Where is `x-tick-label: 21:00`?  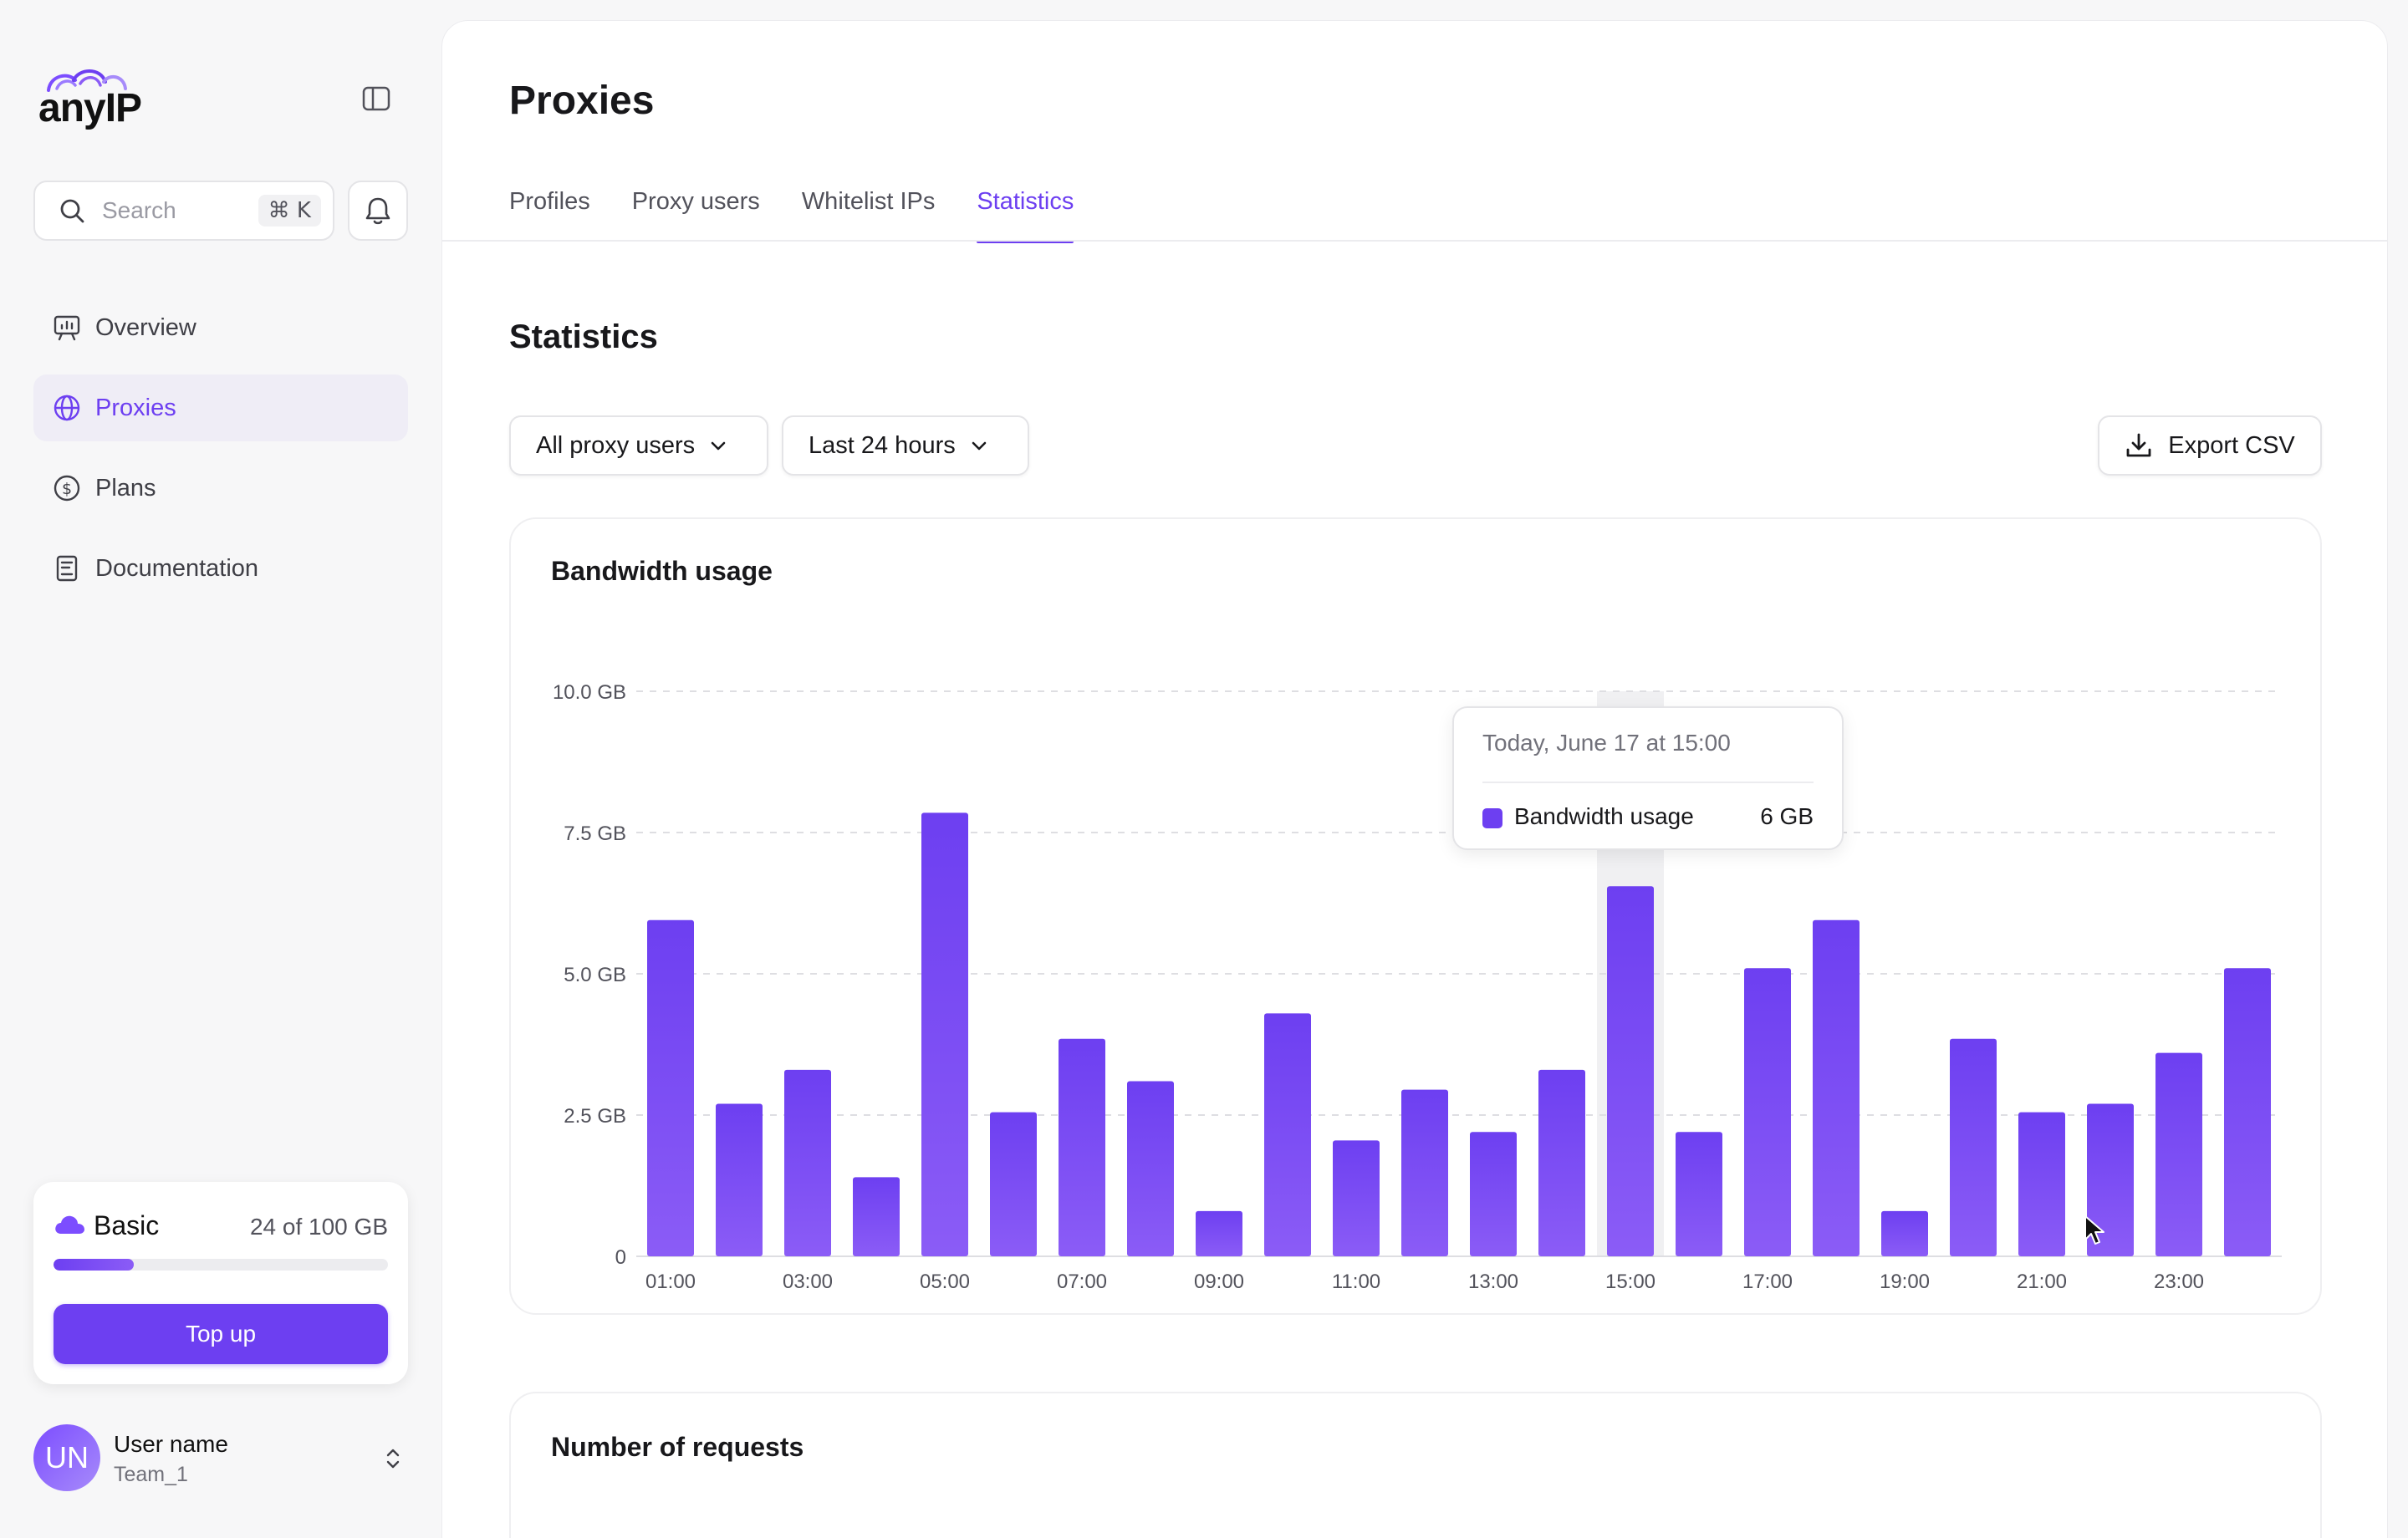 x-tick-label: 21:00 is located at coordinates (2042, 1282).